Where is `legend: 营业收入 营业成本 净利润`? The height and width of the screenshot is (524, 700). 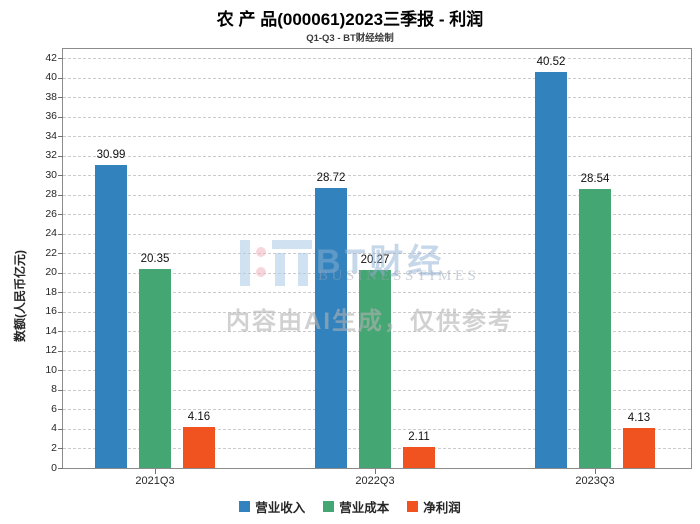
legend: 营业收入 营业成本 净利润 is located at coordinates (350, 506).